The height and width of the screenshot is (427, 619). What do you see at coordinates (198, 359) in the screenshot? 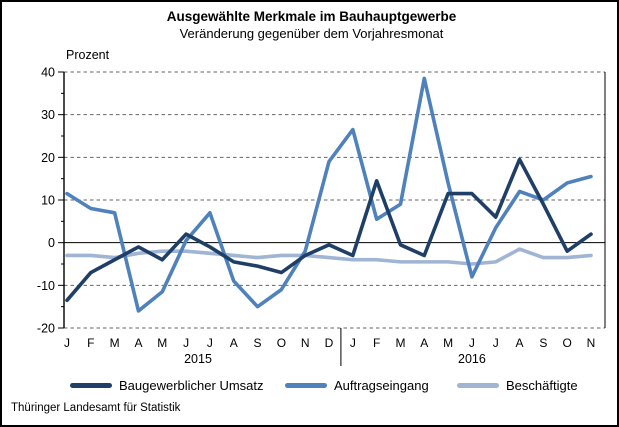
I see `year-label-2015: 2015` at bounding box center [198, 359].